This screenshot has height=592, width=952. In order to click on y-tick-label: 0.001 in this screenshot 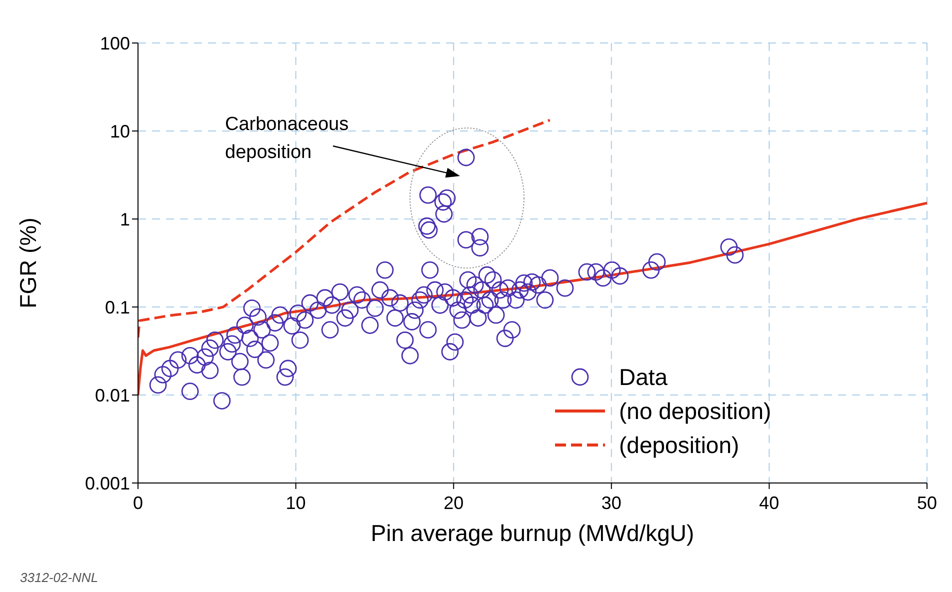, I will do `click(107, 483)`.